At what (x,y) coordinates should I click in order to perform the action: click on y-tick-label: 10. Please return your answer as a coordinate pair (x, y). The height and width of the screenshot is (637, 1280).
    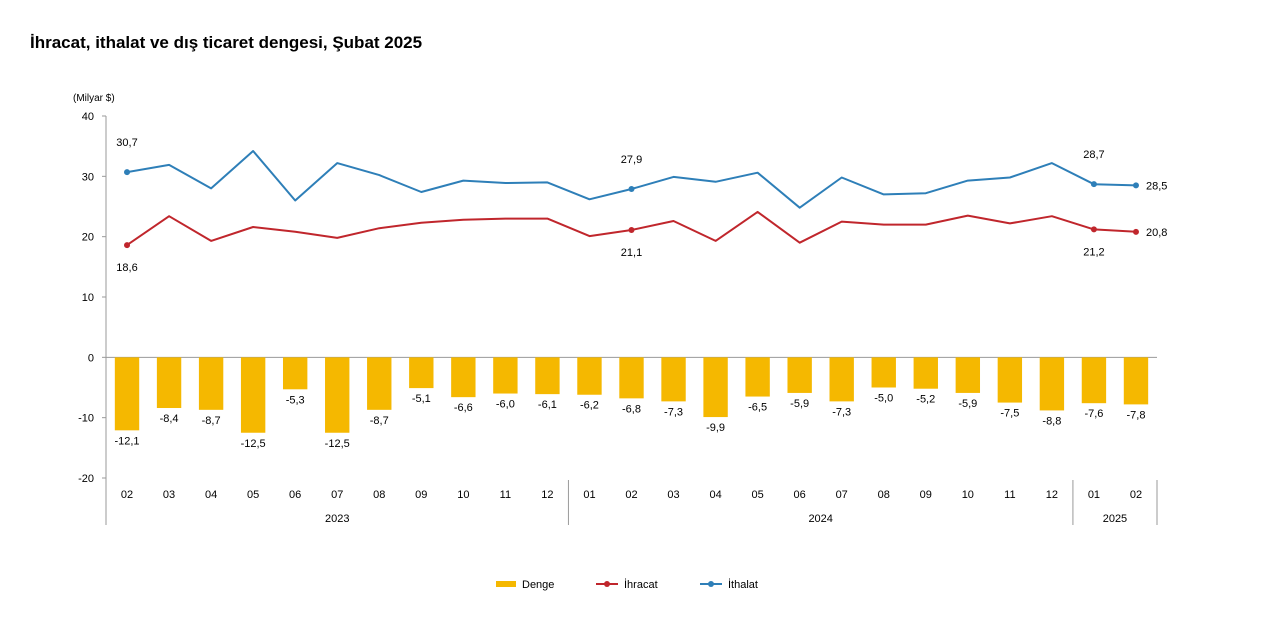
    Looking at the image, I should click on (88, 298).